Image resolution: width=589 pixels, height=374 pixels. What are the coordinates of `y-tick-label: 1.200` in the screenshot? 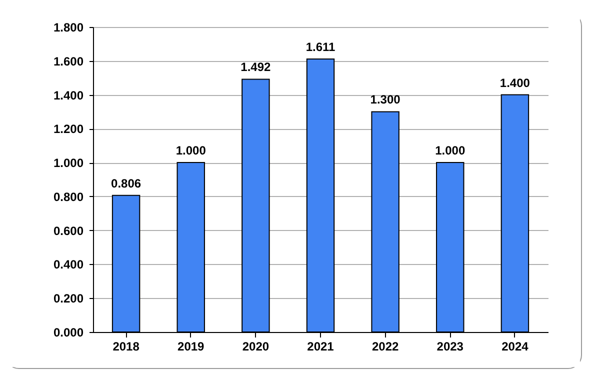 It's located at (68, 129).